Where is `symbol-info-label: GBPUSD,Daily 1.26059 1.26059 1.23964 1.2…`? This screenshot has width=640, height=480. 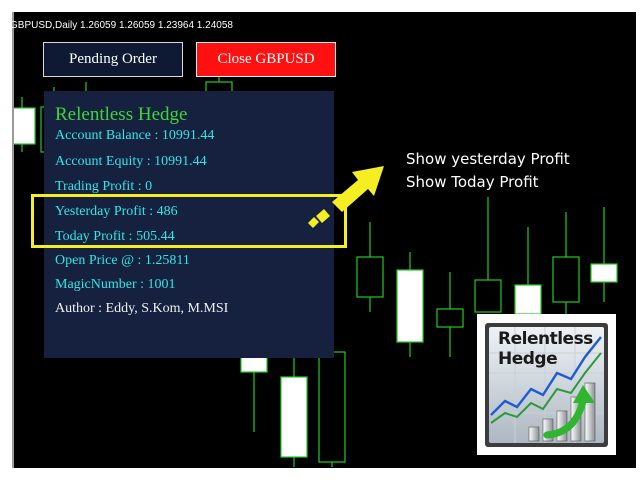 symbol-info-label: GBPUSD,Daily 1.26059 1.26059 1.23964 1.2… is located at coordinates (121, 25).